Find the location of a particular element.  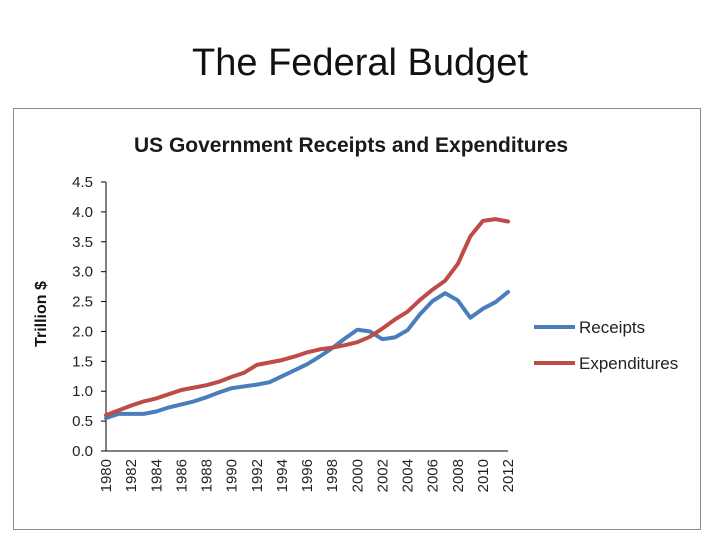

x-tick-label: 1980 is located at coordinates (106, 475).